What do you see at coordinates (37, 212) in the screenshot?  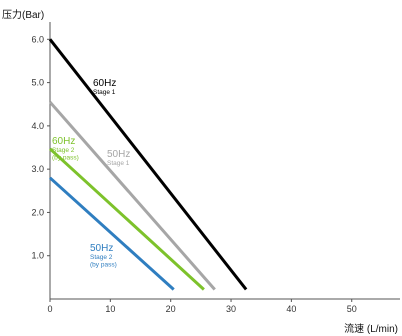 I see `y-tick-label: 2.0` at bounding box center [37, 212].